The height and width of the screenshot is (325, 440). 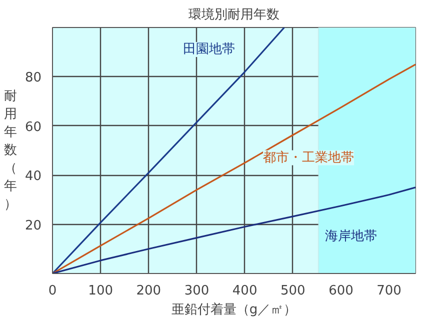 What do you see at coordinates (209, 50) in the screenshot?
I see `series-label: 田園地帯` at bounding box center [209, 50].